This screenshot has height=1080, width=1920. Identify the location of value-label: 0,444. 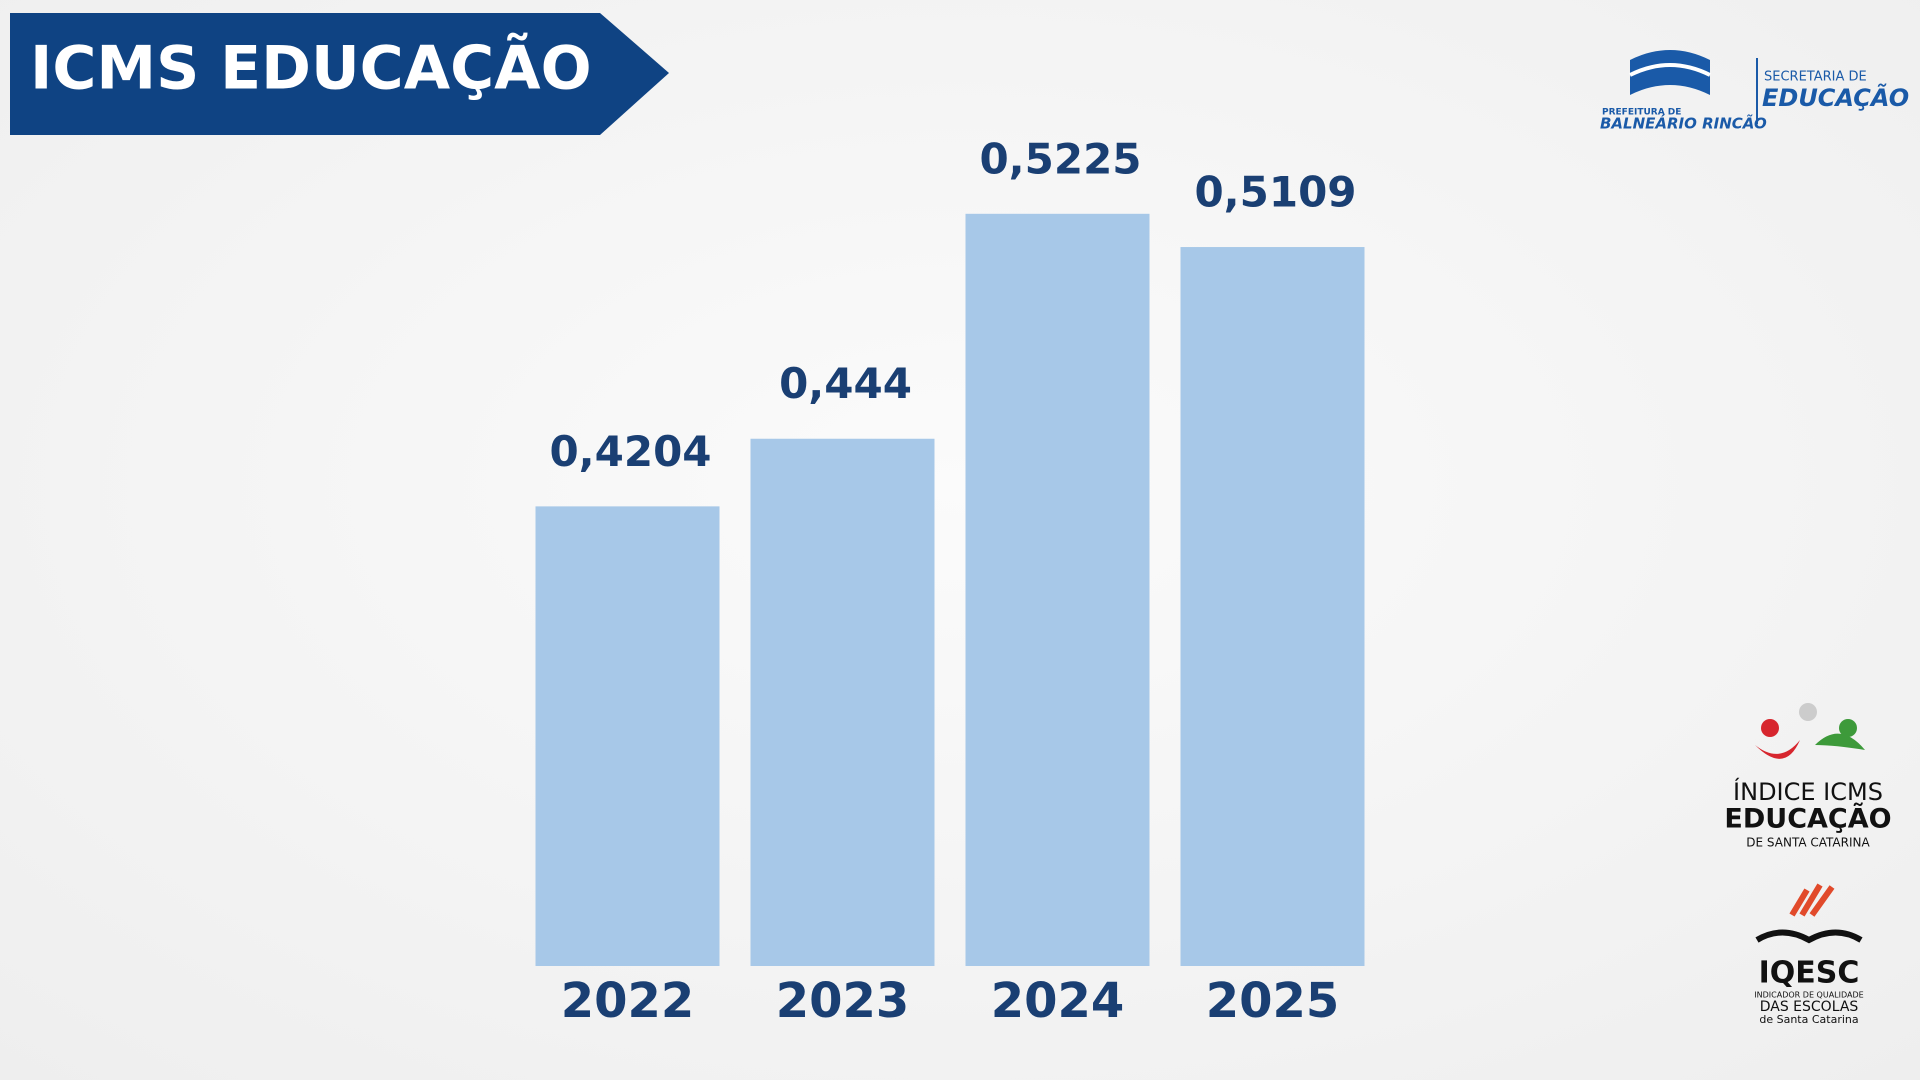
(845, 383).